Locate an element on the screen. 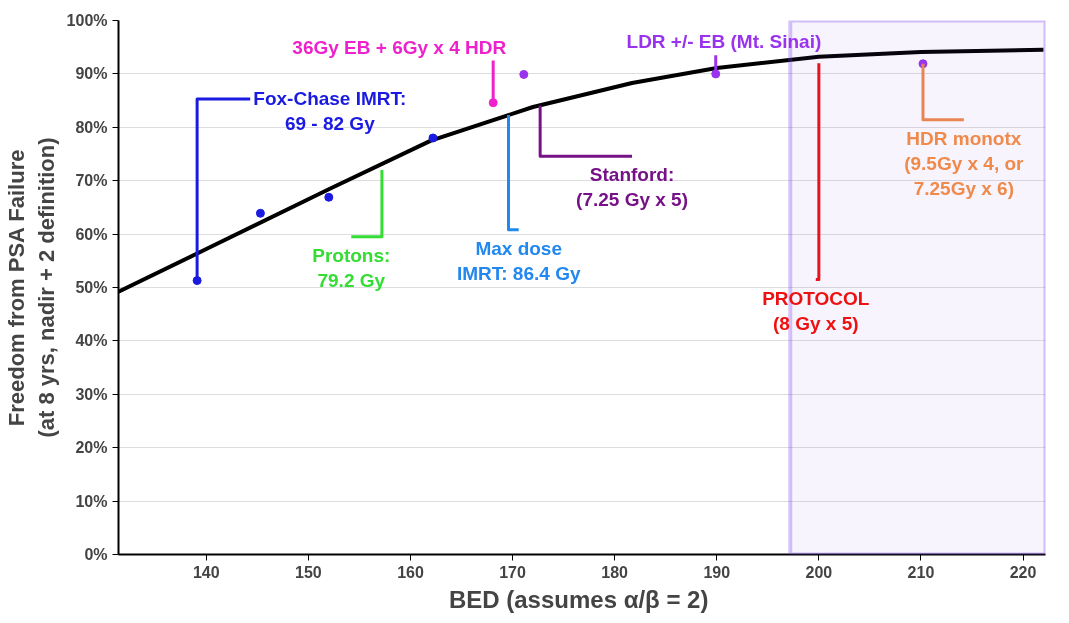 The height and width of the screenshot is (623, 1069). y-tick-label: 0% is located at coordinates (96, 554).